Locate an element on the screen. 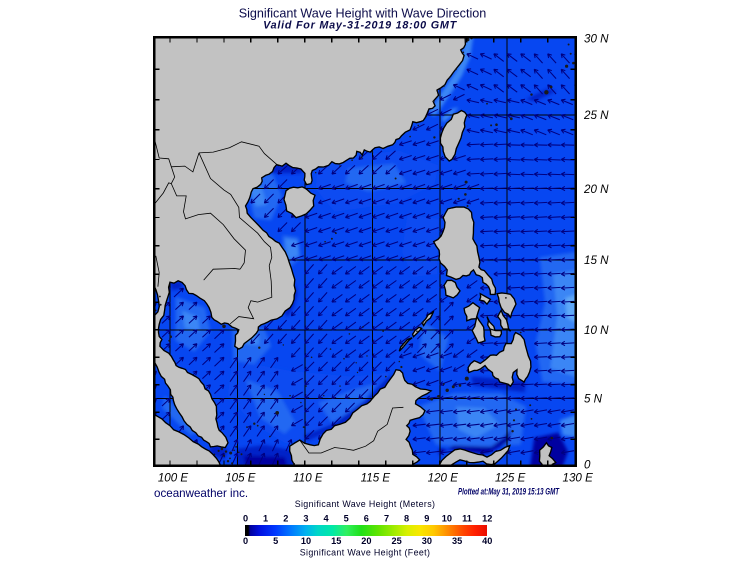  svg-text: 3 is located at coordinates (305, 518).